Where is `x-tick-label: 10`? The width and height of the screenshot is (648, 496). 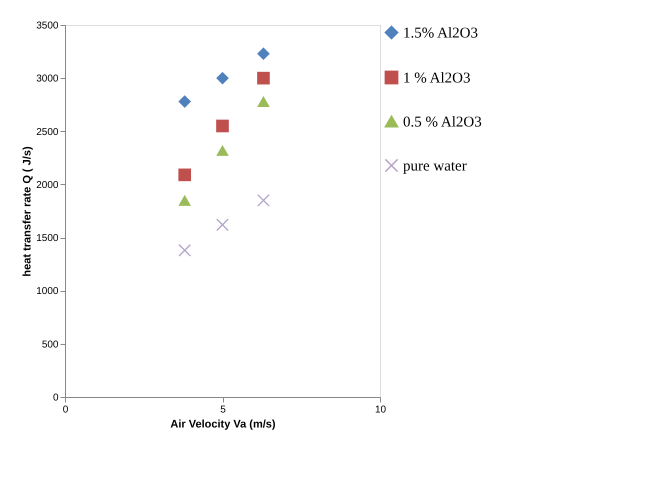 x-tick-label: 10 is located at coordinates (380, 410).